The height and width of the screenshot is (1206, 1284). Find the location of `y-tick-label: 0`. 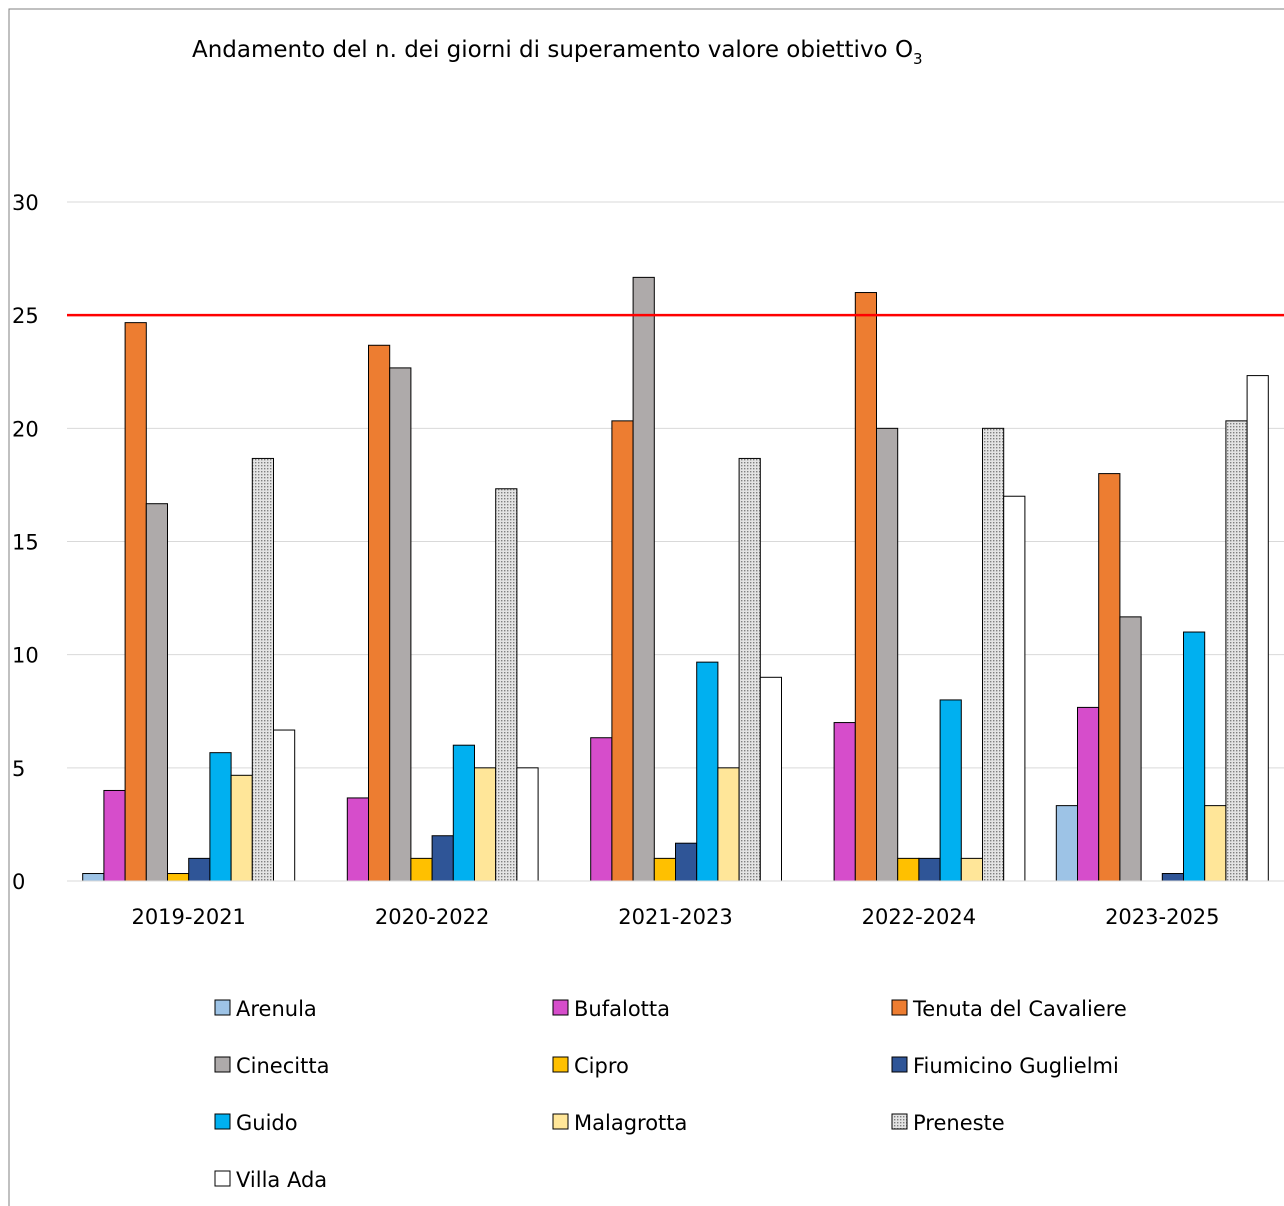

y-tick-label: 0 is located at coordinates (18, 882).